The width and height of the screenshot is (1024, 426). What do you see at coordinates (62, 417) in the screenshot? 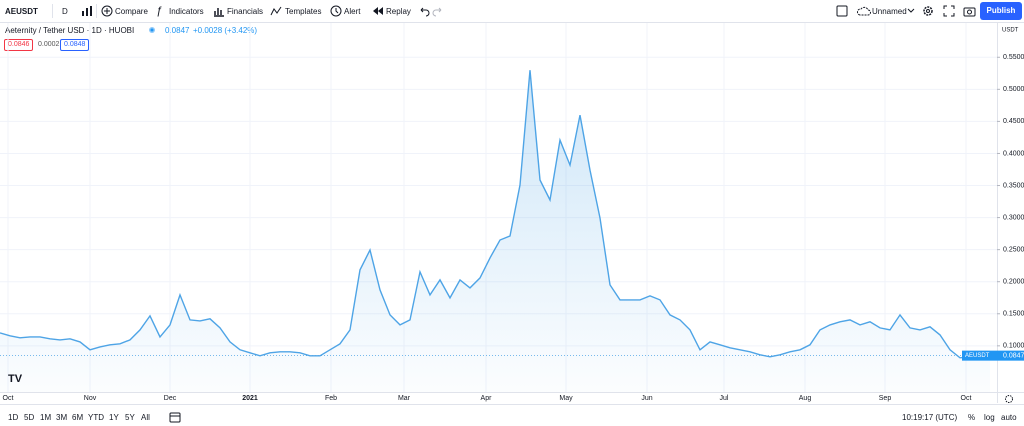
I see `range-button: 3M` at bounding box center [62, 417].